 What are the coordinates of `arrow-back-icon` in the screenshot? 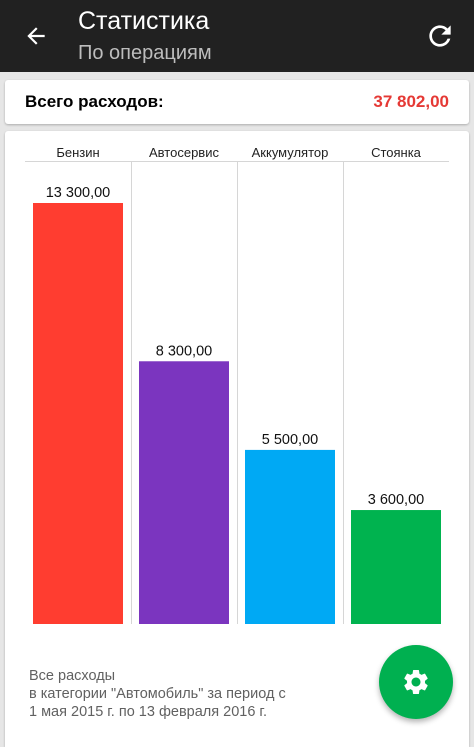 It's located at (36, 36).